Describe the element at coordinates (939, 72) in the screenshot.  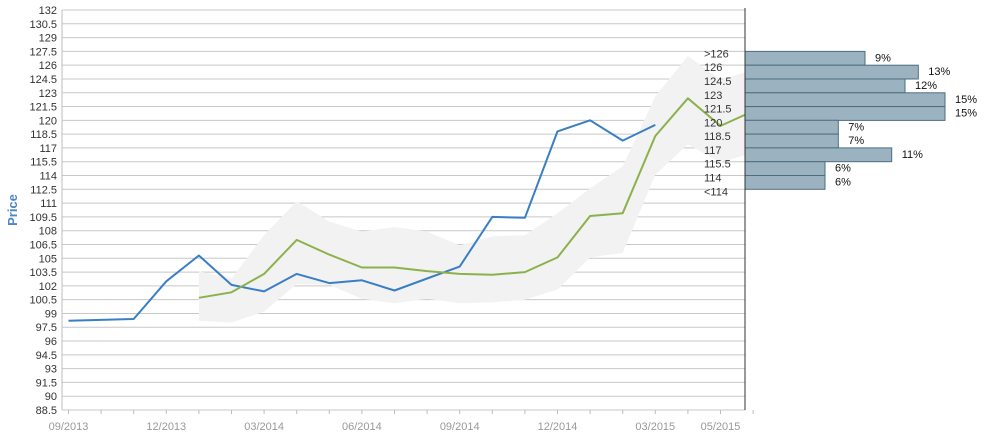
I see `distribution-pct-label: 13%` at that location.